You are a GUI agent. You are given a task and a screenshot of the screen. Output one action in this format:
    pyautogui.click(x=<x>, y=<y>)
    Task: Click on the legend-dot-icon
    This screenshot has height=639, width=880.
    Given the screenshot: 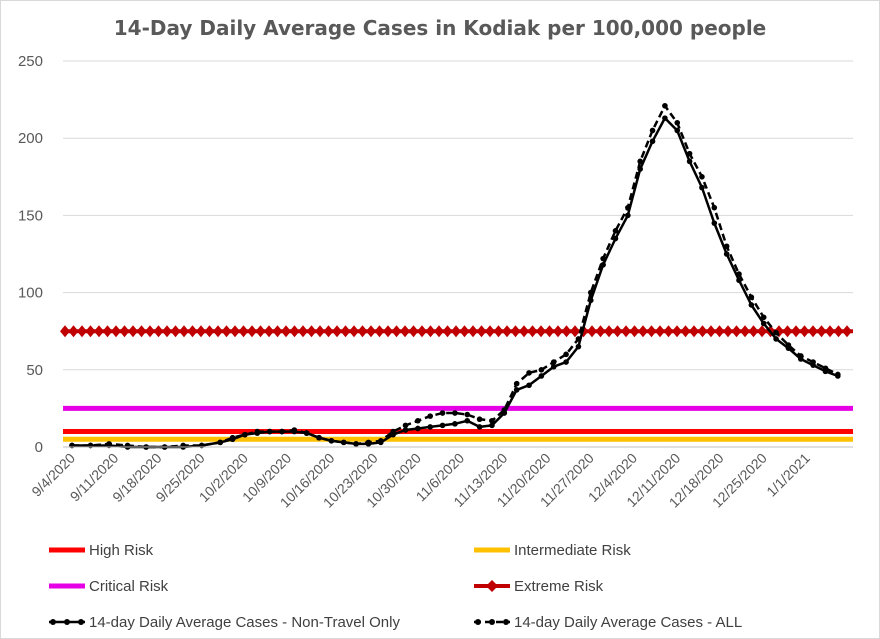 What is the action you would take?
    pyautogui.click(x=506, y=622)
    